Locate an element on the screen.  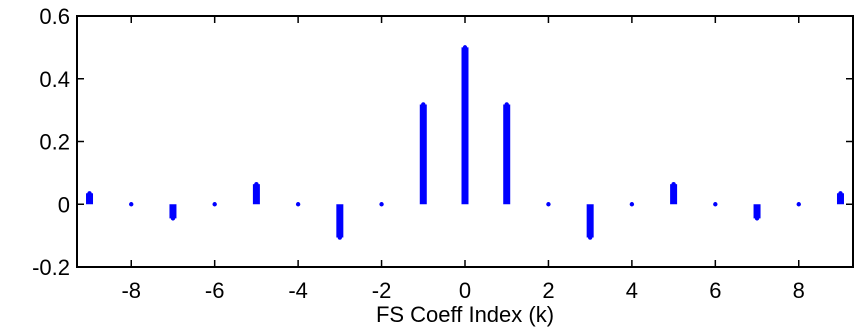
x-tick-label: 4 is located at coordinates (632, 290).